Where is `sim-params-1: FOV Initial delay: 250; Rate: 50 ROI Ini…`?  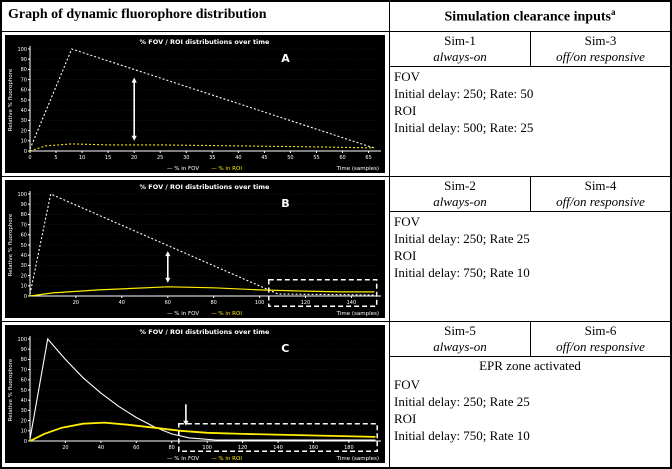 sim-params-1: FOV Initial delay: 250; Rate: 50 ROI Ini… is located at coordinates (530, 102).